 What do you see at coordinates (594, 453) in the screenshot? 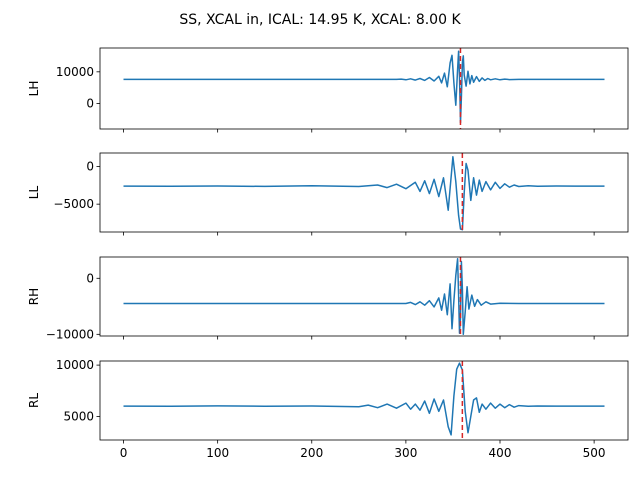
I see `x-tick-label: 500` at bounding box center [594, 453].